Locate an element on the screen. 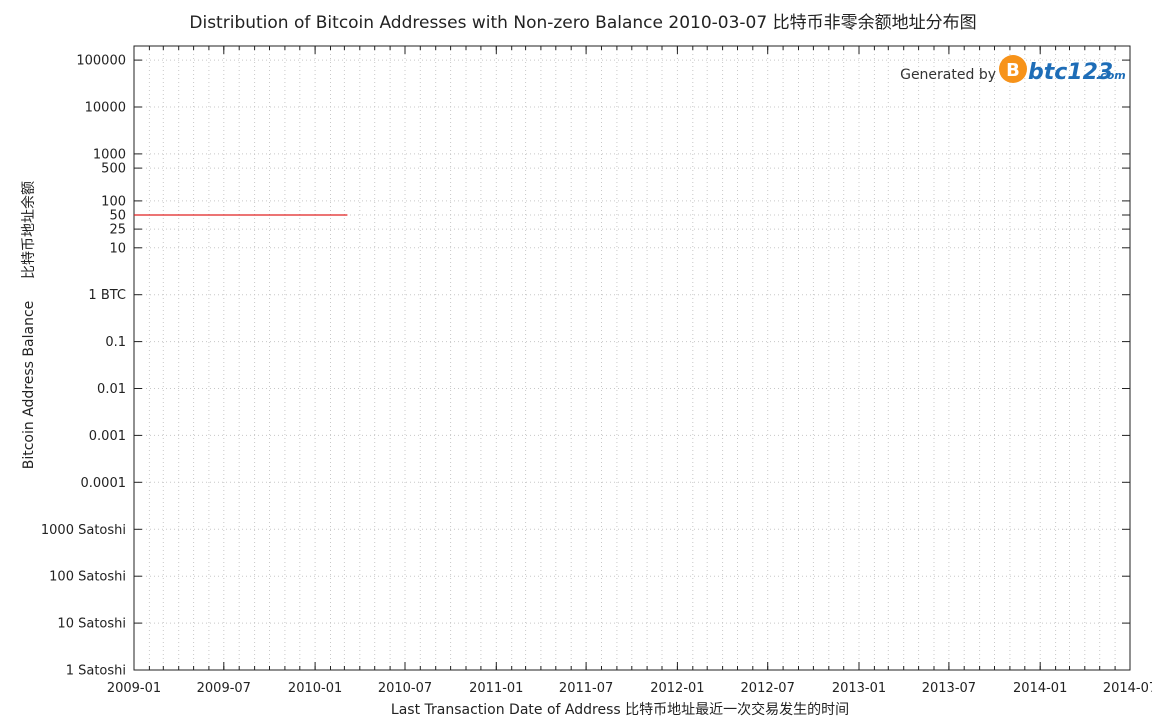  x-tick-label: 2011-01 is located at coordinates (496, 688).